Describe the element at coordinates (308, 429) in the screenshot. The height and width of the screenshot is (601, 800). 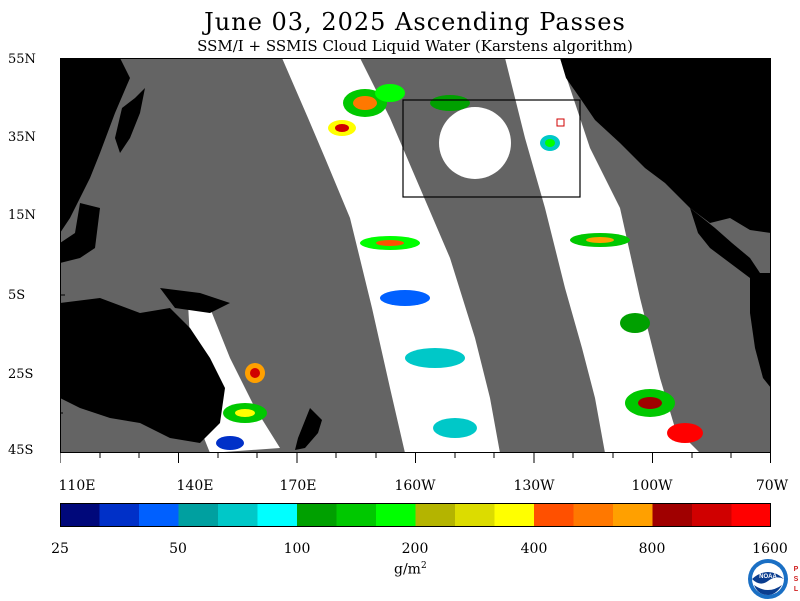
I see `land-new-zealand` at that location.